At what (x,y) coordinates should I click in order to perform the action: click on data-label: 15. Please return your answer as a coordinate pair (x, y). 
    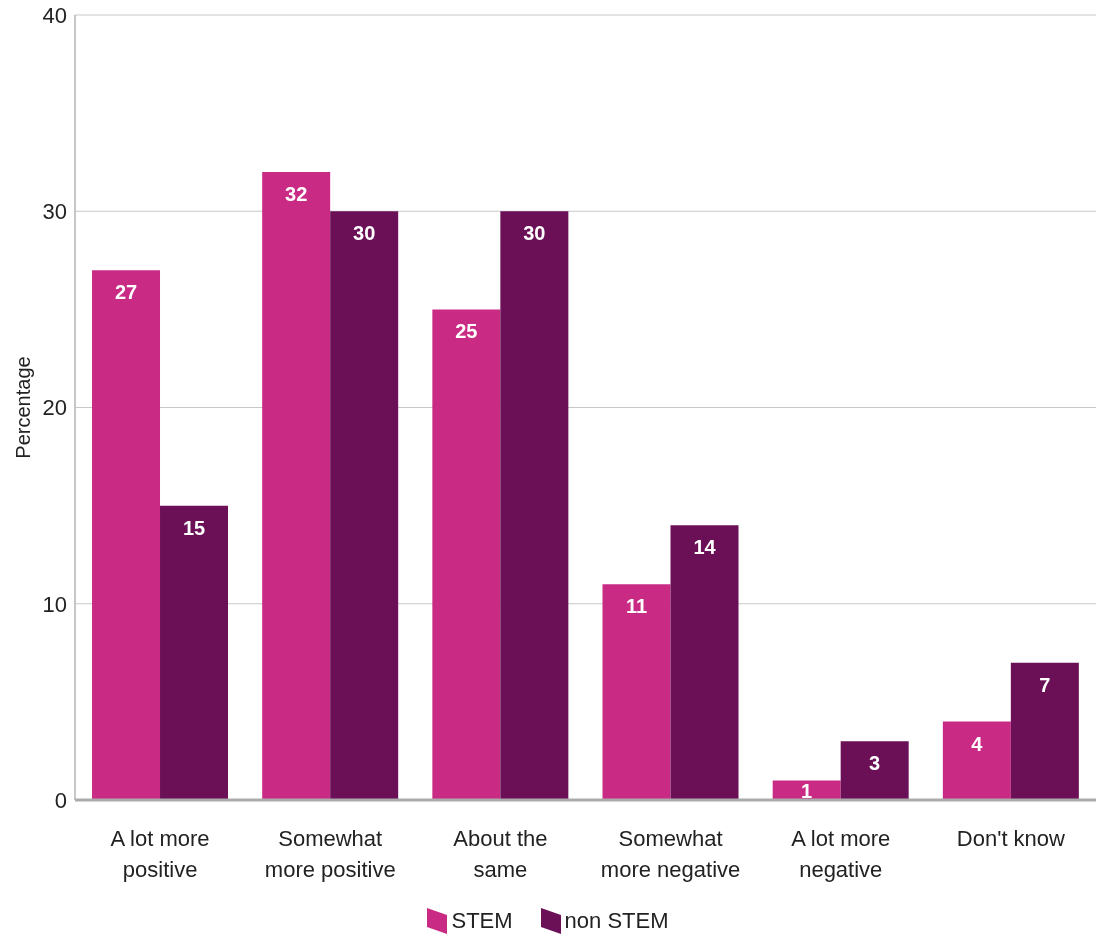
    Looking at the image, I should click on (194, 527).